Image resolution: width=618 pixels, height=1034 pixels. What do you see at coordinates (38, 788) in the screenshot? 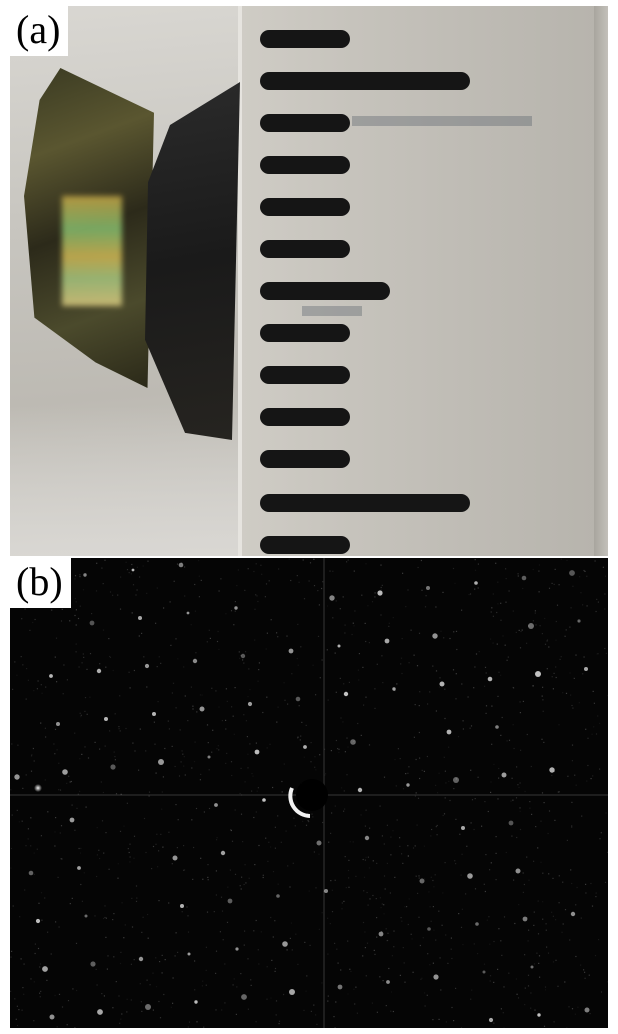
I see `bright-diffraction-spot` at bounding box center [38, 788].